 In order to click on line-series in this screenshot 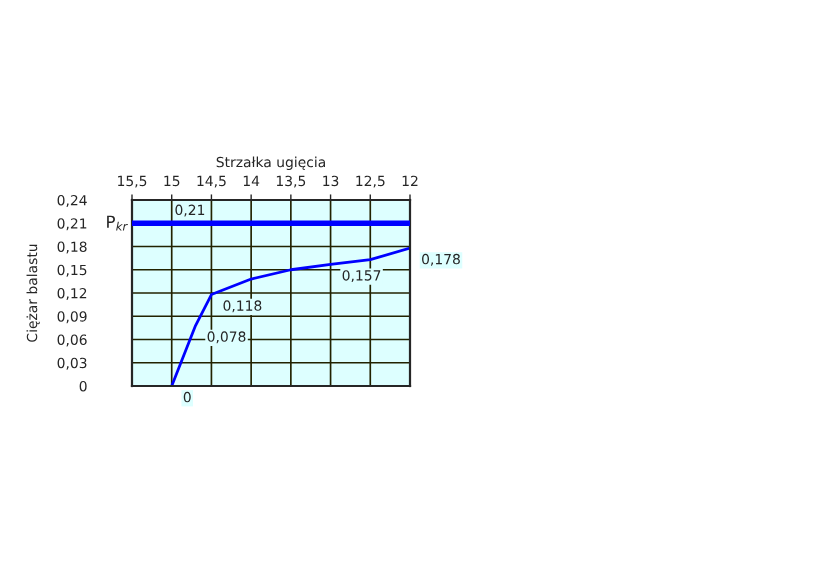, I will do `click(290, 316)`.